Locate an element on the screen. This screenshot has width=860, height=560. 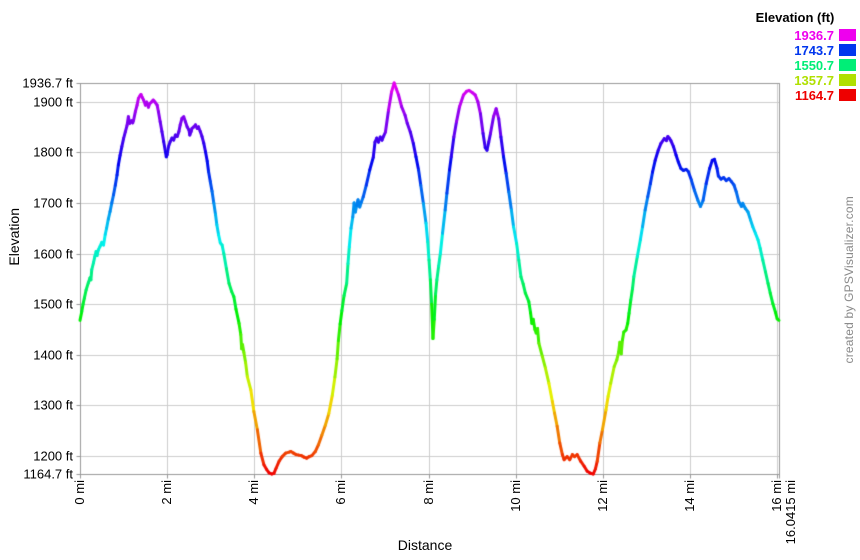
legend-row: 1743.7 is located at coordinates (795, 50).